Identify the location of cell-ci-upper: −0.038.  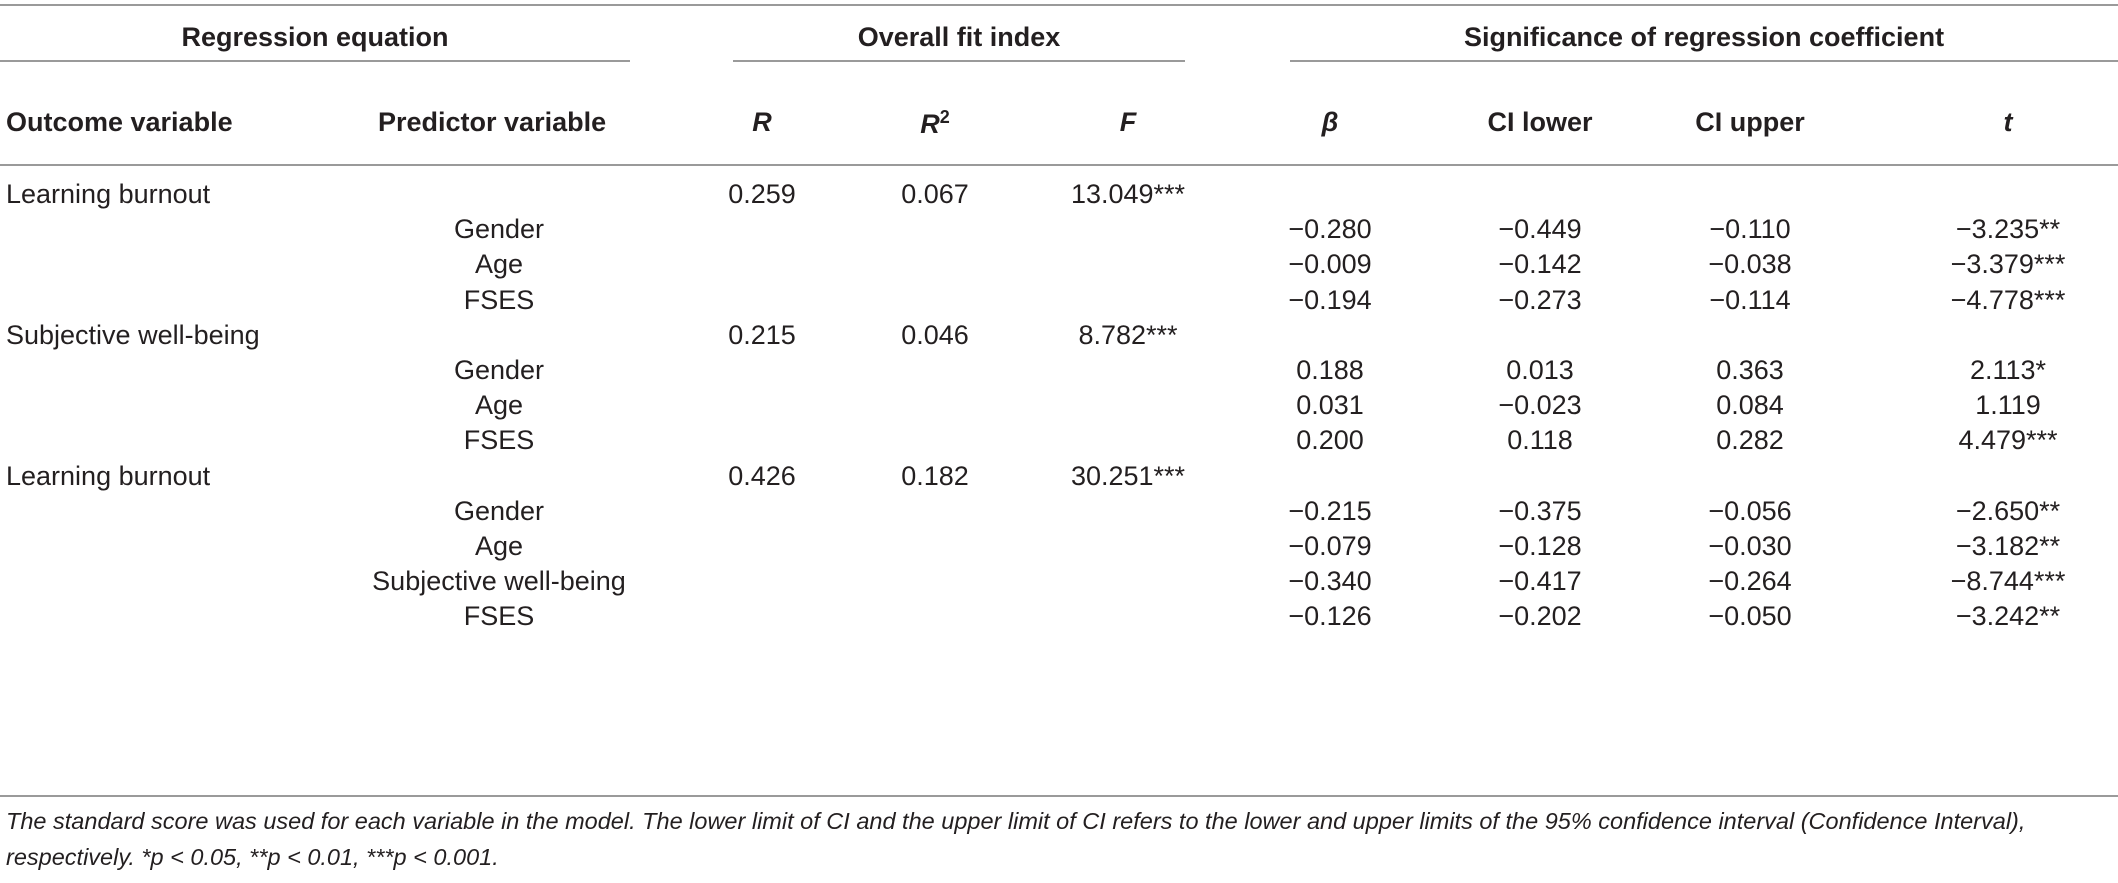
(1750, 264).